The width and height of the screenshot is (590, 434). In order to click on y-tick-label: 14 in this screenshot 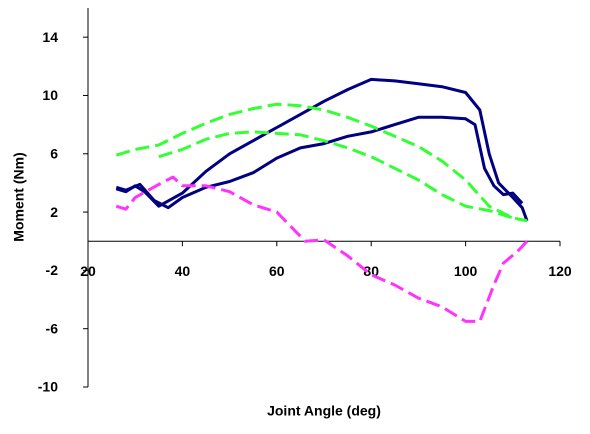, I will do `click(50, 37)`.